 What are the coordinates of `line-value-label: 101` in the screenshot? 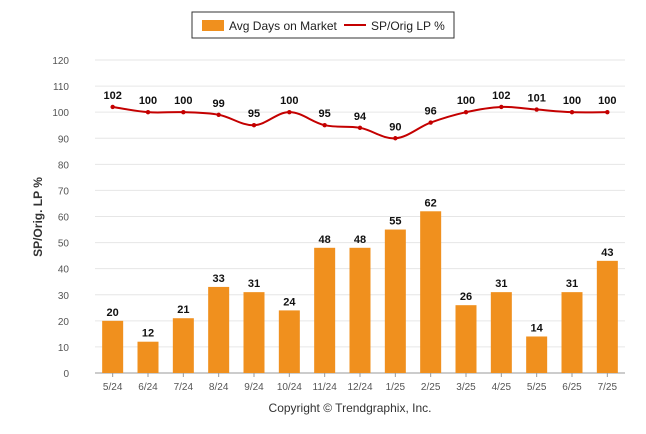 It's located at (536, 99).